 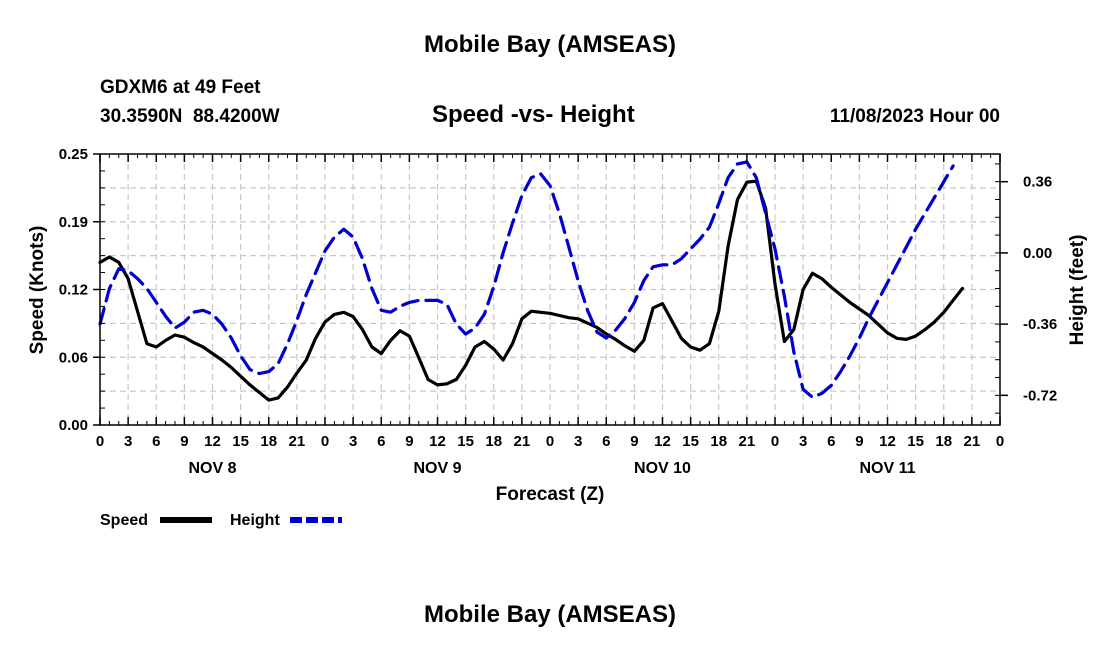 What do you see at coordinates (437, 468) in the screenshot?
I see `day-label: NOV 9` at bounding box center [437, 468].